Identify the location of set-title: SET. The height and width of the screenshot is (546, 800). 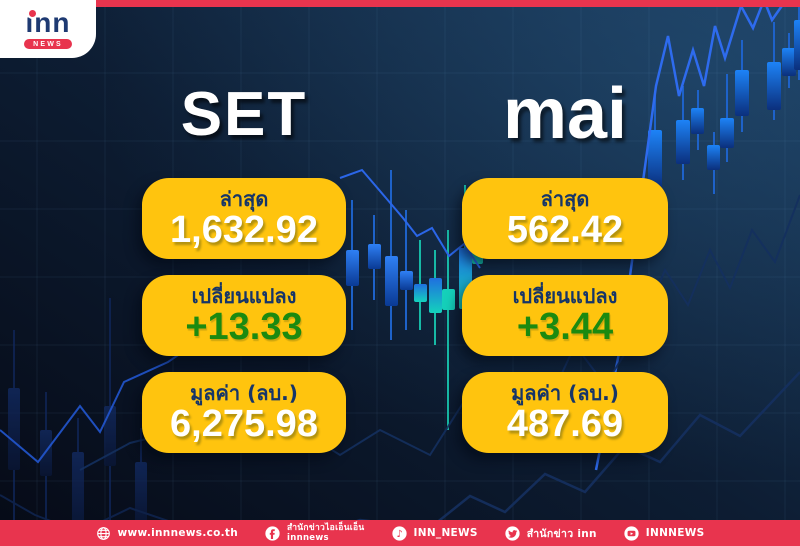
(244, 114).